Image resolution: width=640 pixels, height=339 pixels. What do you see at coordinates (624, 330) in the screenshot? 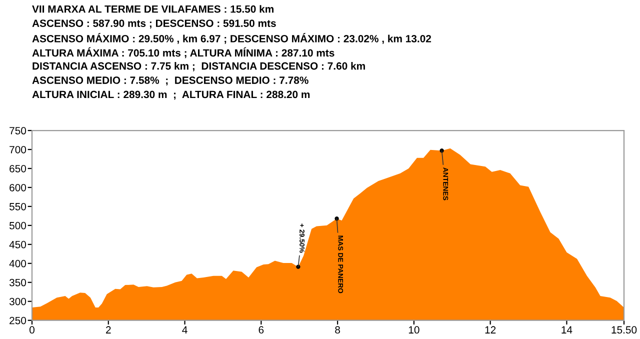
I see `x-tick-label: 15.50` at bounding box center [624, 330].